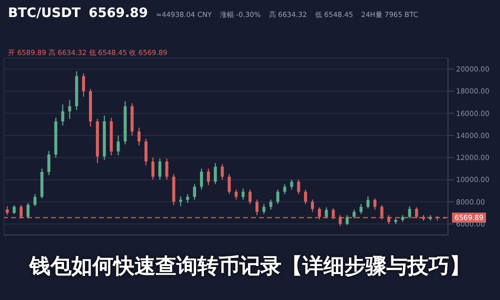 This screenshot has height=300, width=500. What do you see at coordinates (118, 13) in the screenshot?
I see `text: 6569.89` at bounding box center [118, 13].